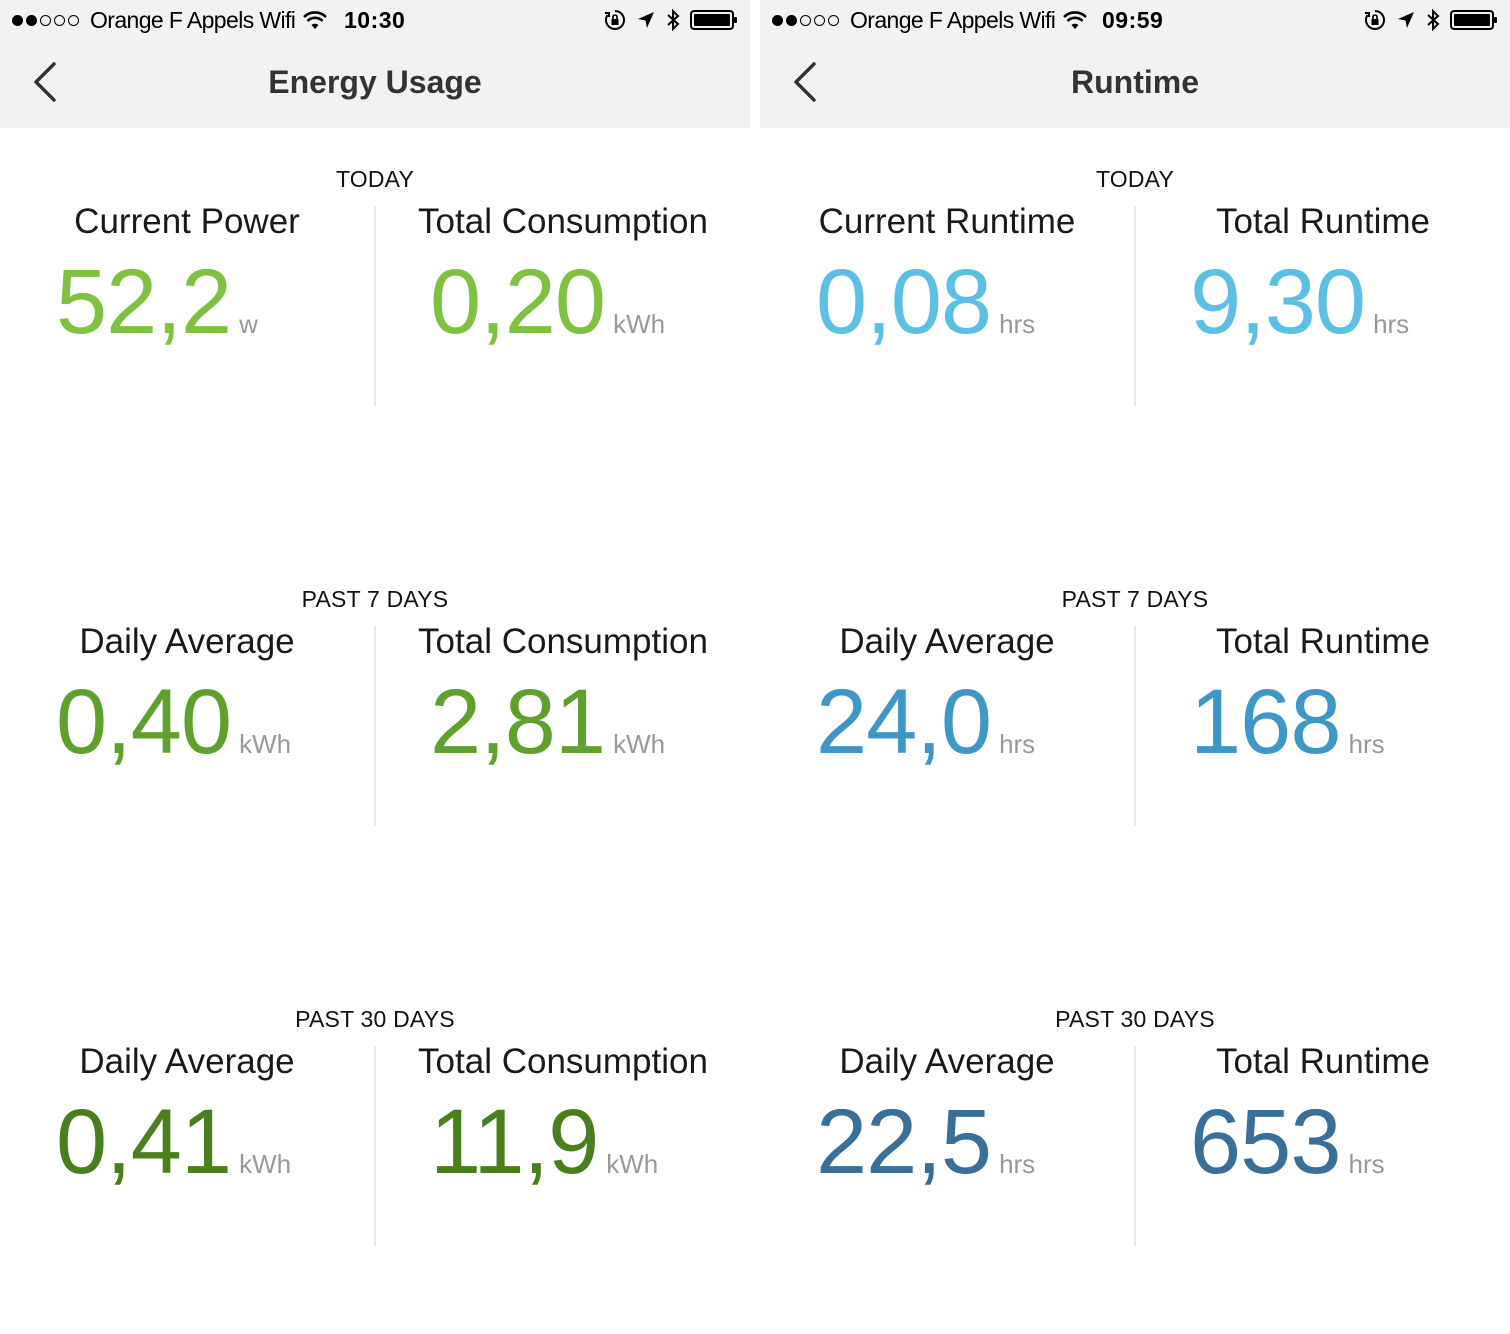  I want to click on metric-current-runtime: Current Runtime 0,08 hrs, so click(947, 302).